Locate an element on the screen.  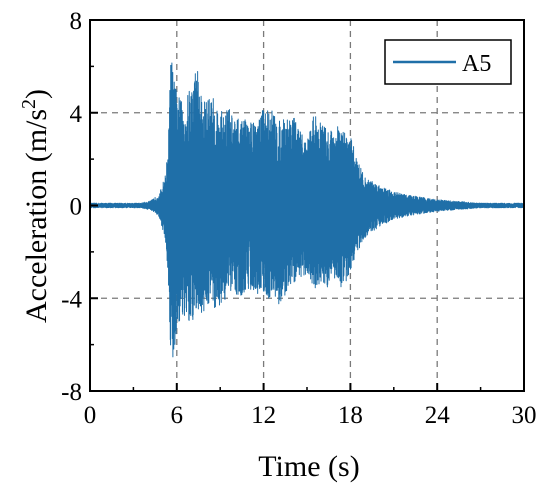
y-axis-title-sup: 2 is located at coordinates (29, 104).